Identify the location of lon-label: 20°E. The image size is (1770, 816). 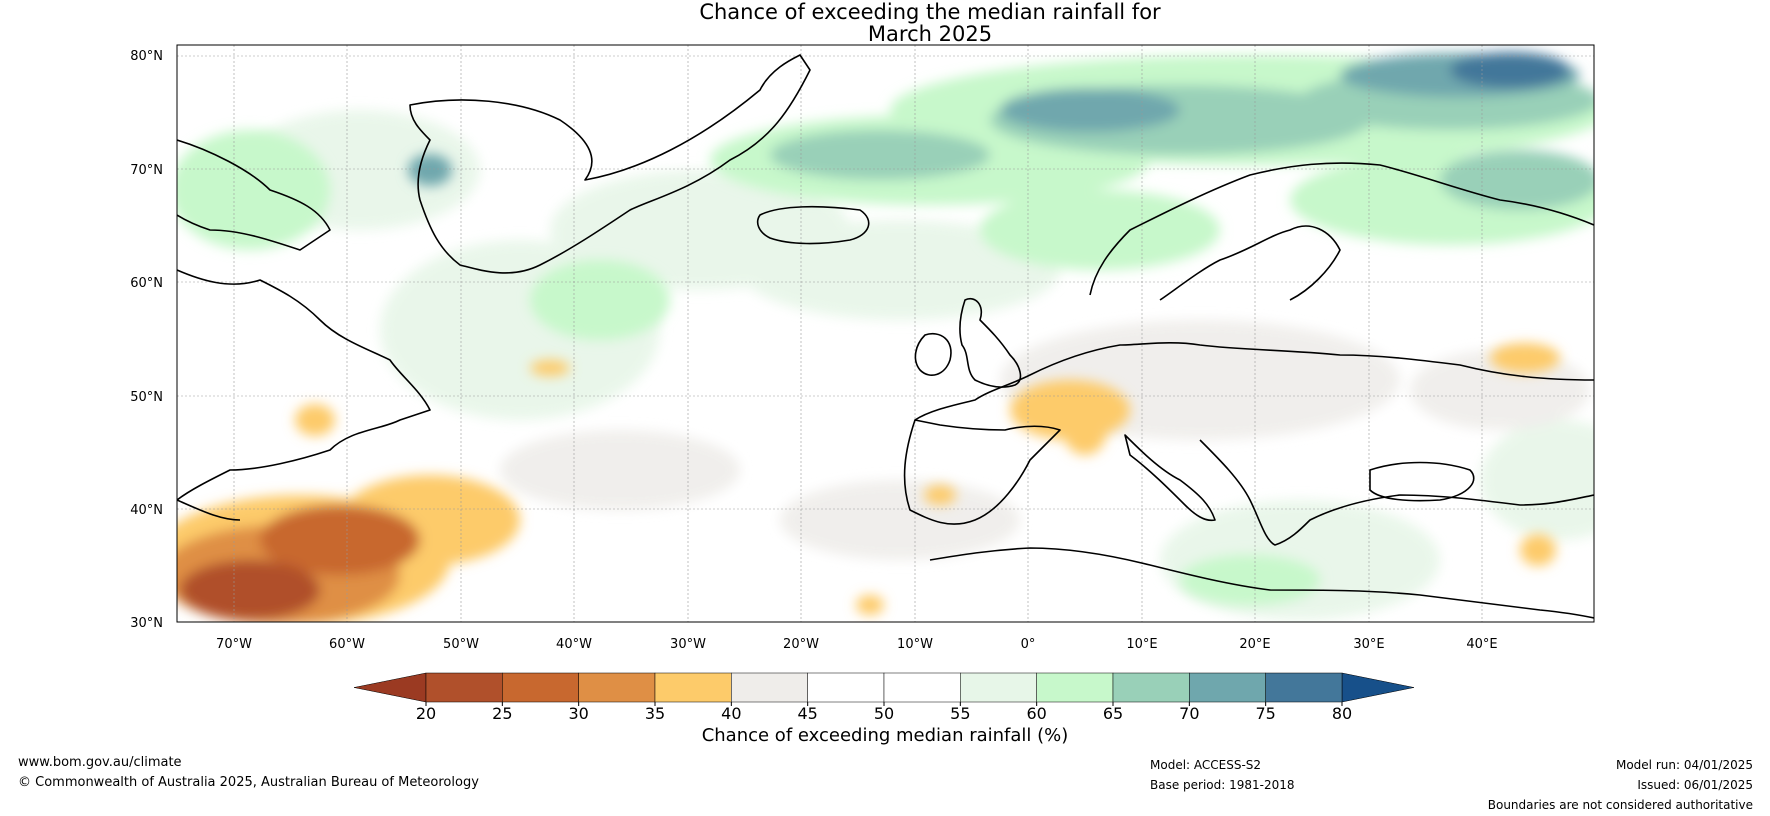
(1254, 644).